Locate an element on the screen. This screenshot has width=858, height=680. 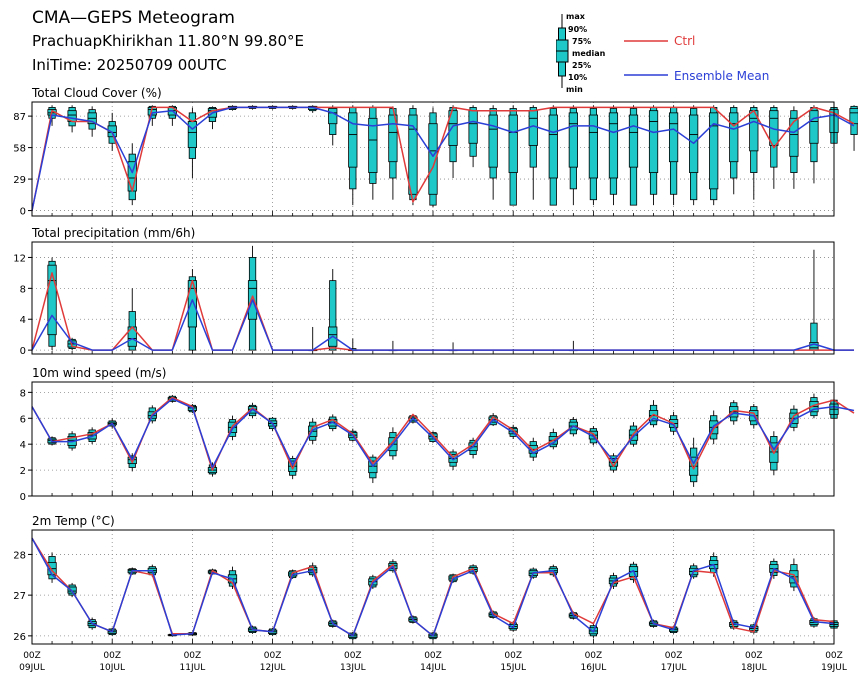
page-title: CMA—GEPS Meteogram is located at coordinates (133, 18).